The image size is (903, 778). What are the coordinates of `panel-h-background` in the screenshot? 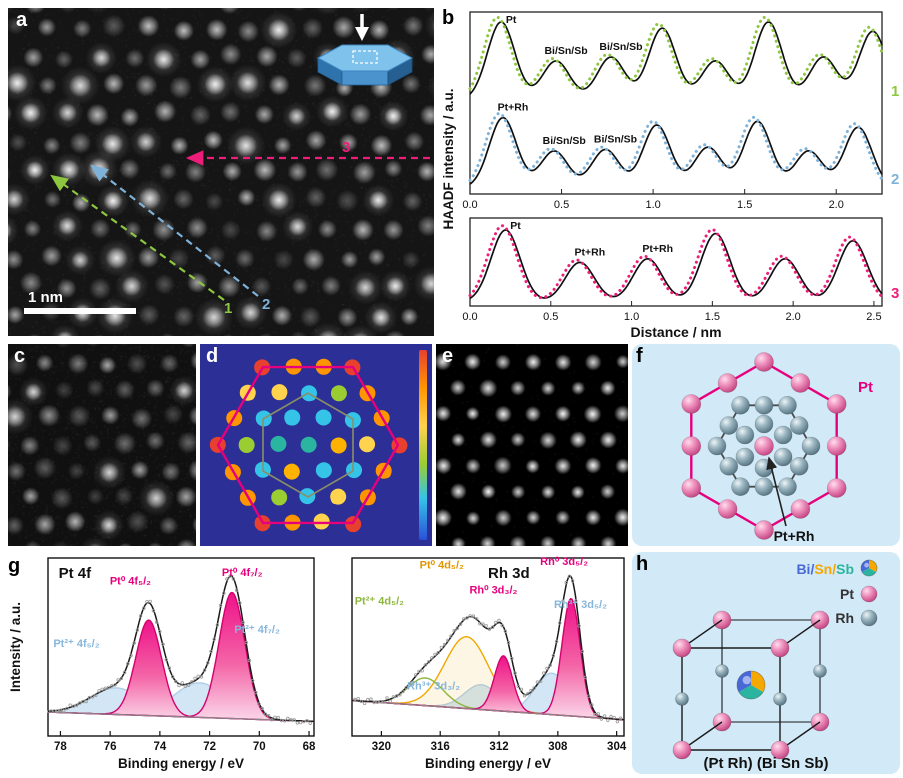 It's located at (766, 663).